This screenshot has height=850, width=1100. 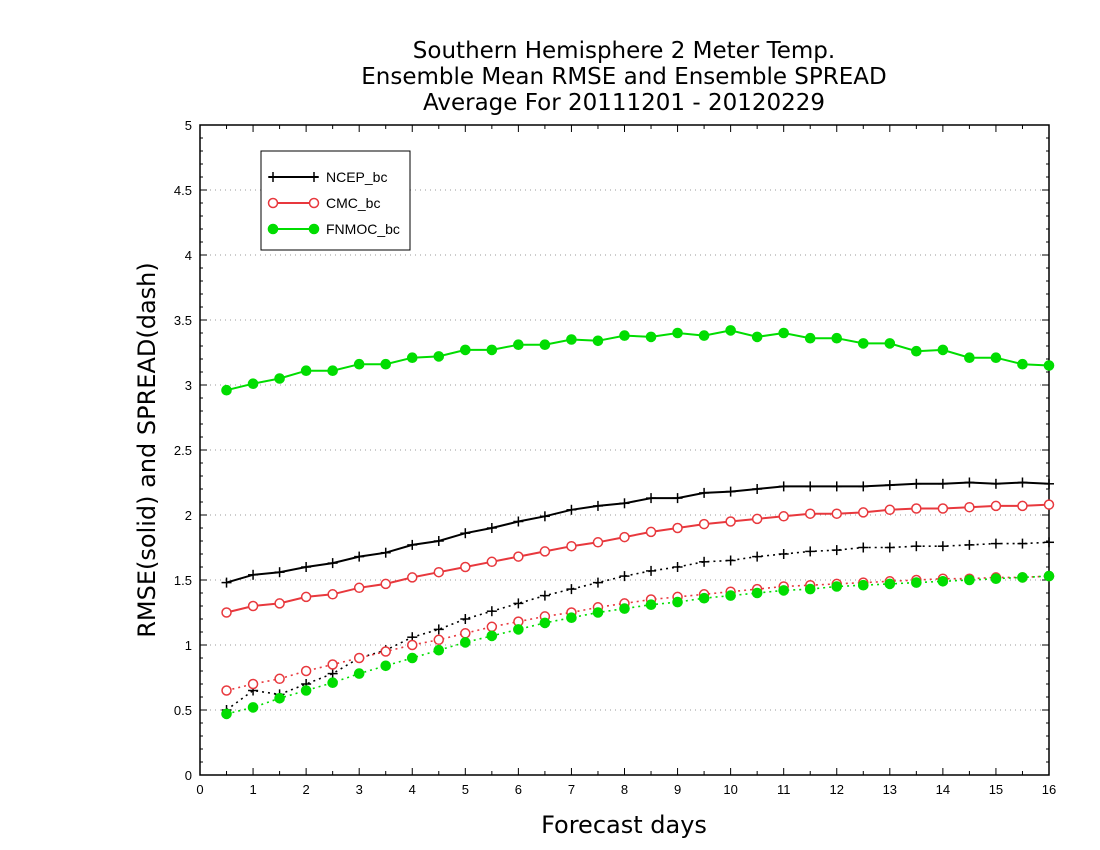 What do you see at coordinates (183, 320) in the screenshot?
I see `y-tick-label: 3.5` at bounding box center [183, 320].